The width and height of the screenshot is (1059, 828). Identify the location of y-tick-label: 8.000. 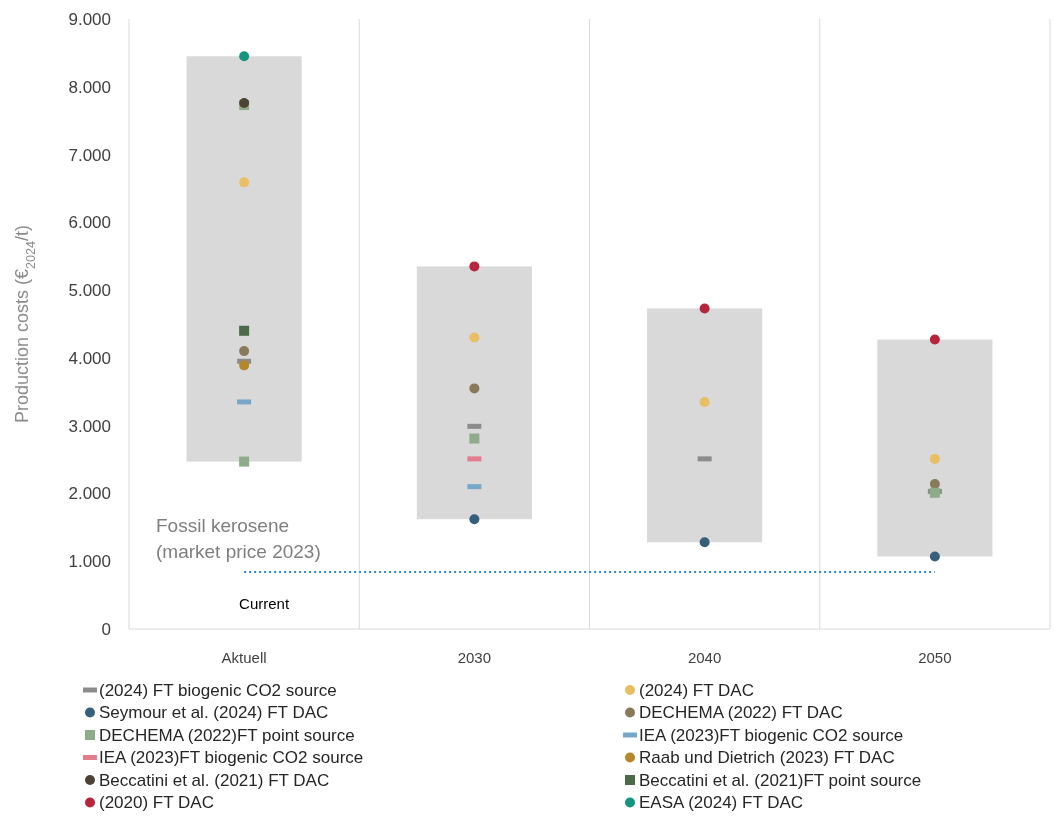
(89, 87).